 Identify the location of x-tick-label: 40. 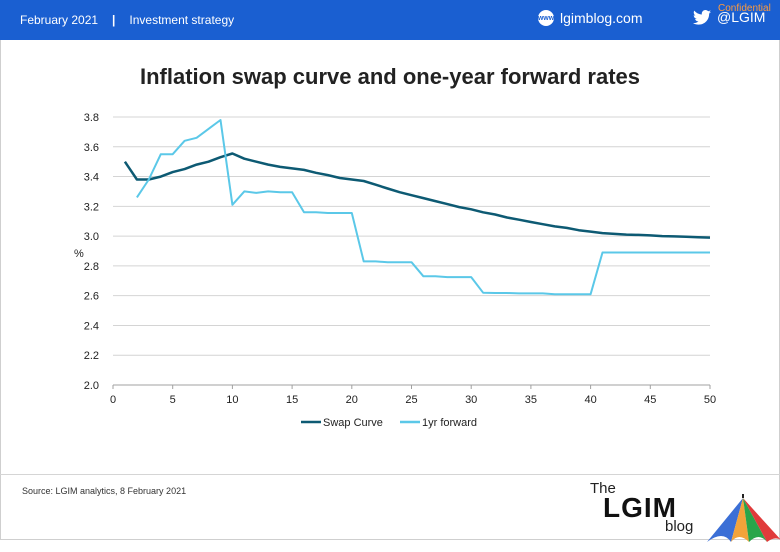
(590, 400).